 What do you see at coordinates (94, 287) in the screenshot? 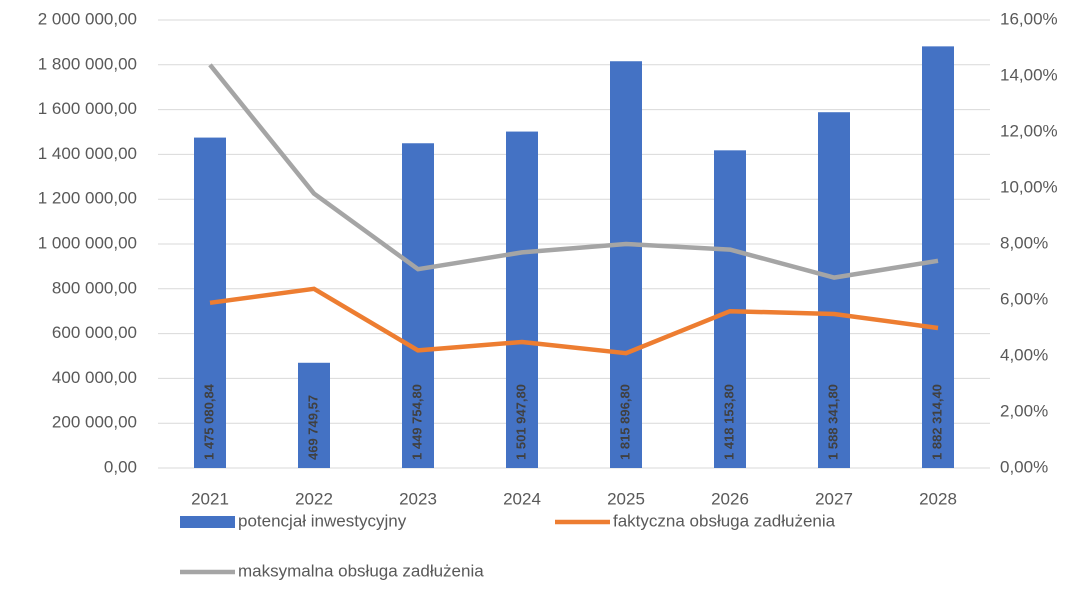
I see `y-tick-label: 800 000,00` at bounding box center [94, 287].